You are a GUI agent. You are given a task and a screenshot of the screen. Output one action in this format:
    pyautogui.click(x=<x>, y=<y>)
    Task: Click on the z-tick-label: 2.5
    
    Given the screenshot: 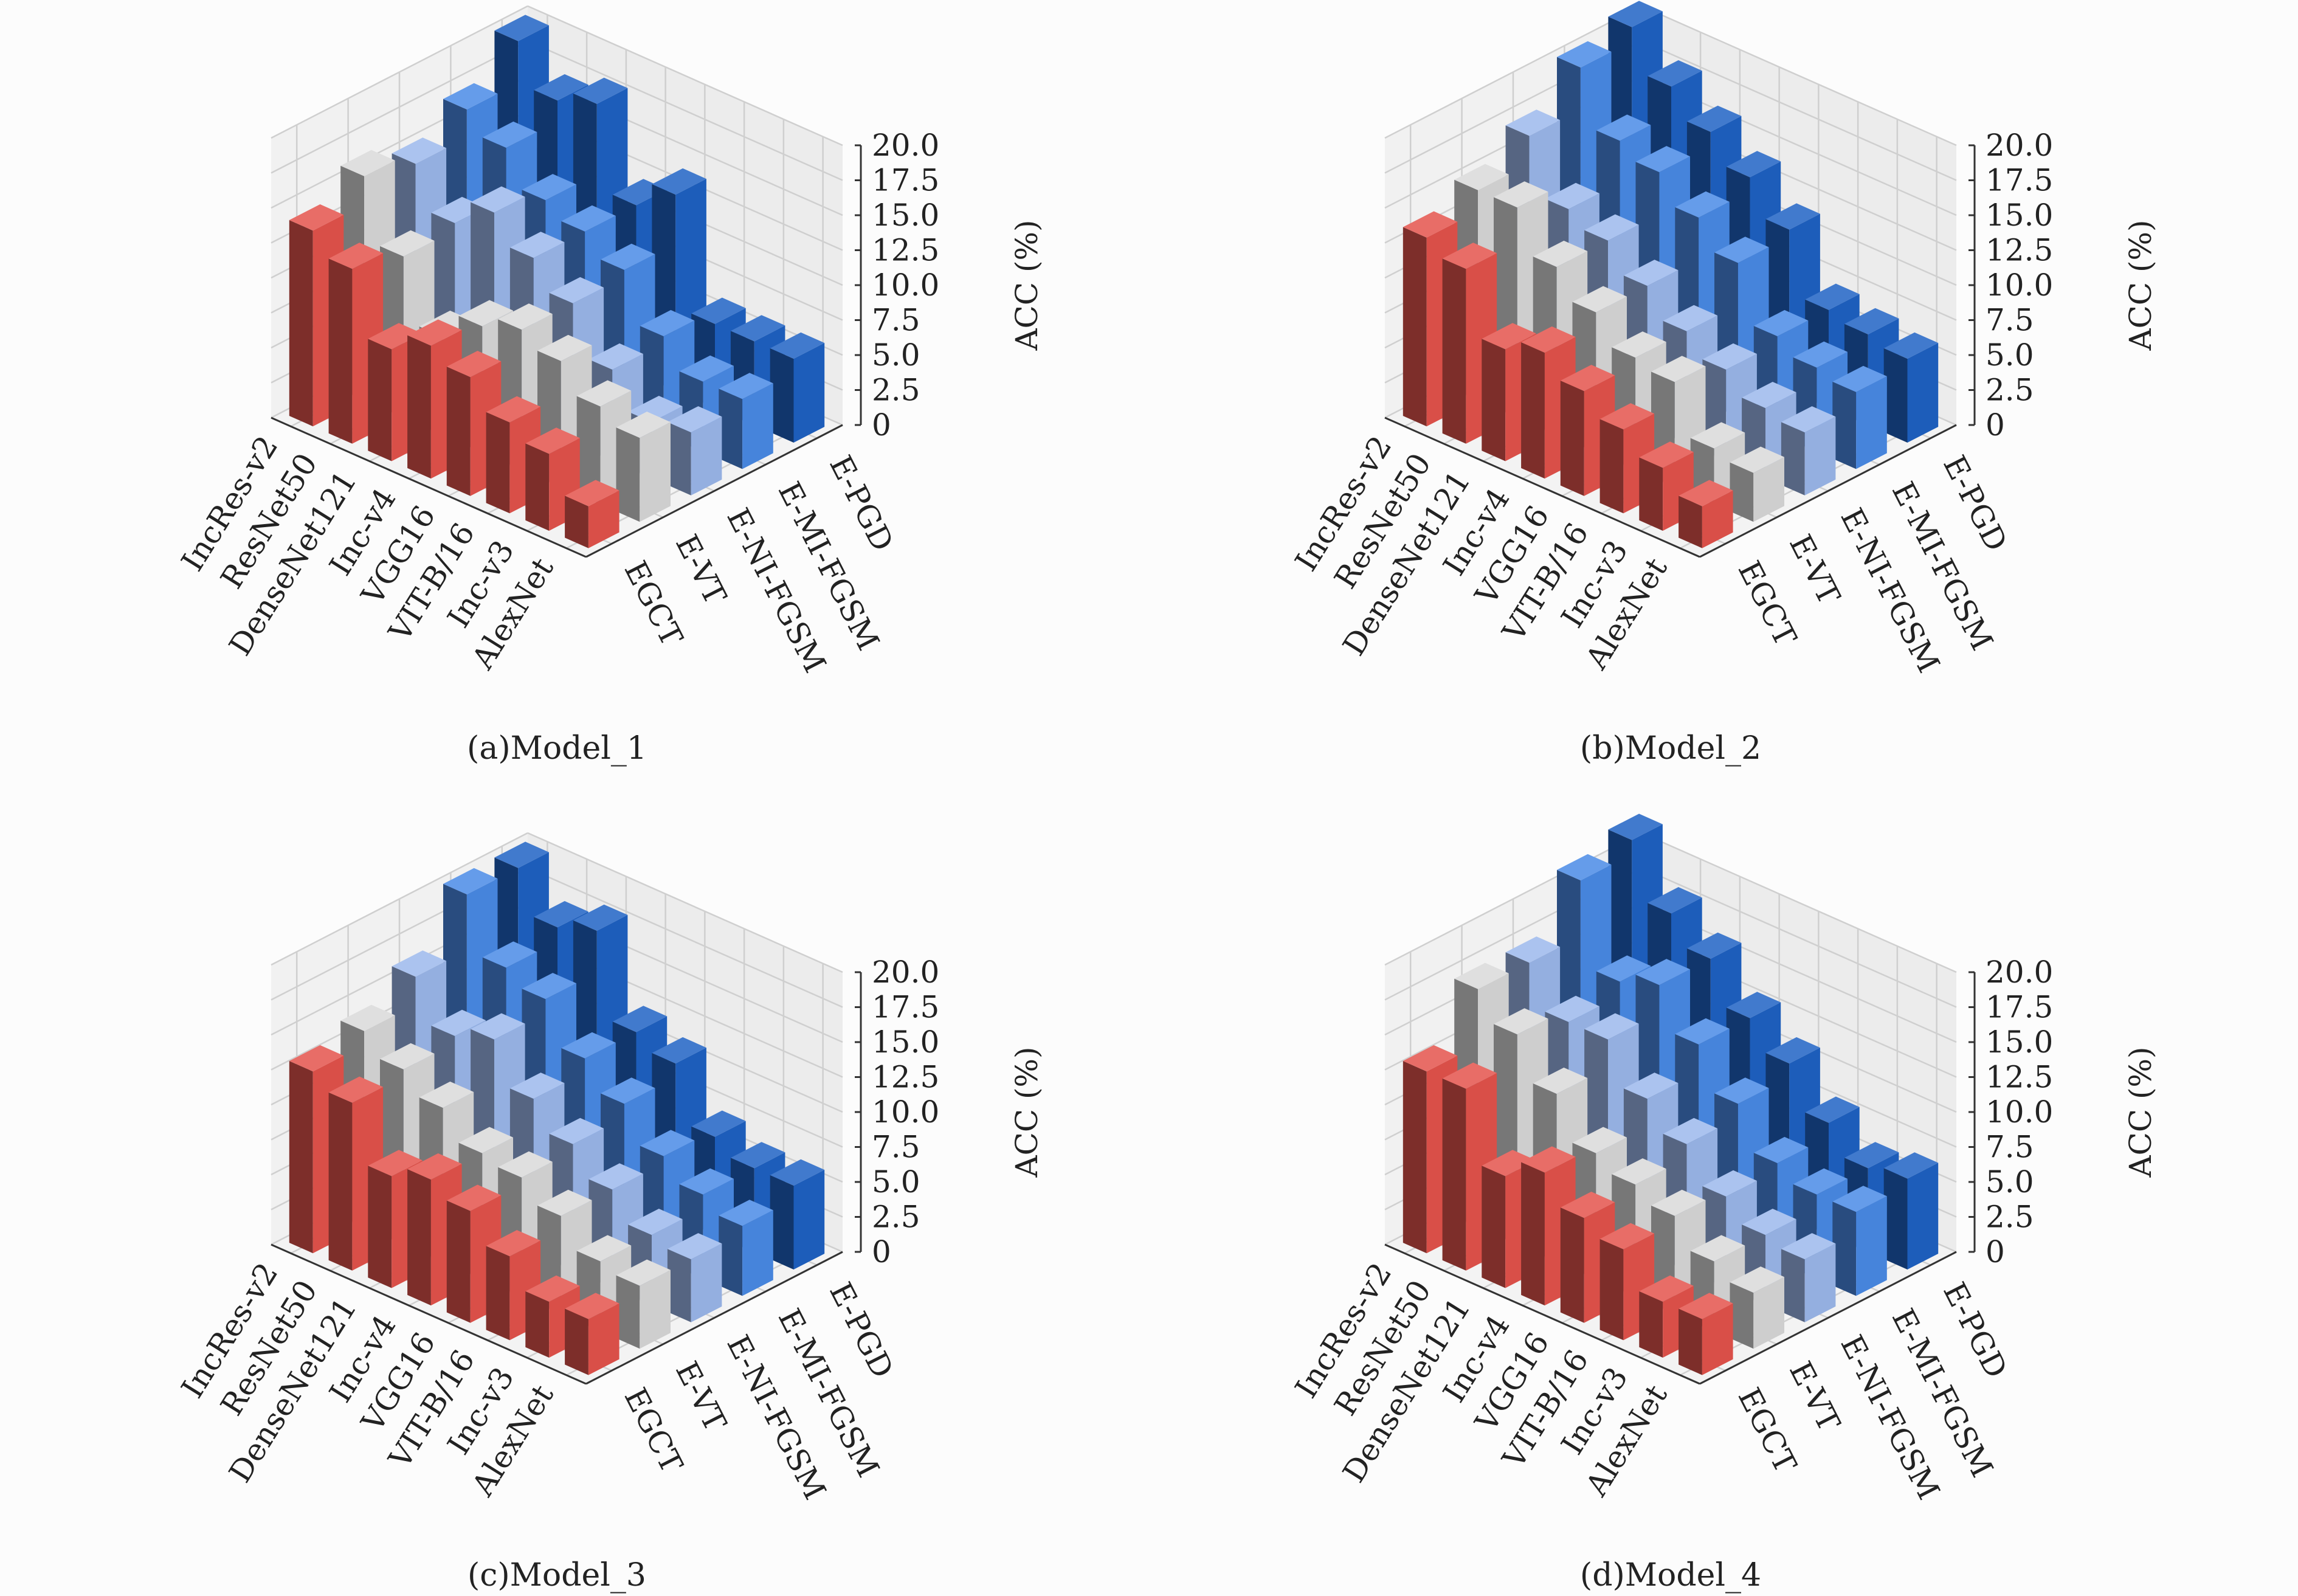 What is the action you would take?
    pyautogui.click(x=896, y=390)
    